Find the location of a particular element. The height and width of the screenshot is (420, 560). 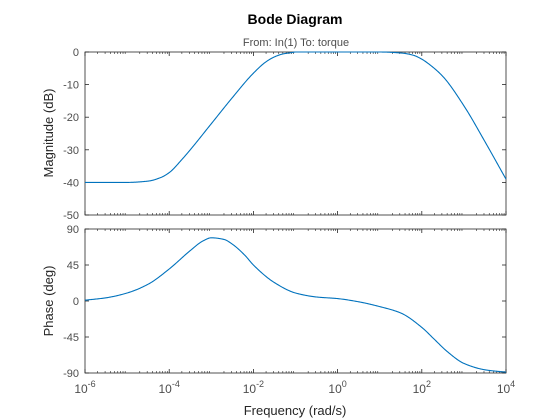

x-tick-label: 10⁻⁶ is located at coordinates (84, 387).